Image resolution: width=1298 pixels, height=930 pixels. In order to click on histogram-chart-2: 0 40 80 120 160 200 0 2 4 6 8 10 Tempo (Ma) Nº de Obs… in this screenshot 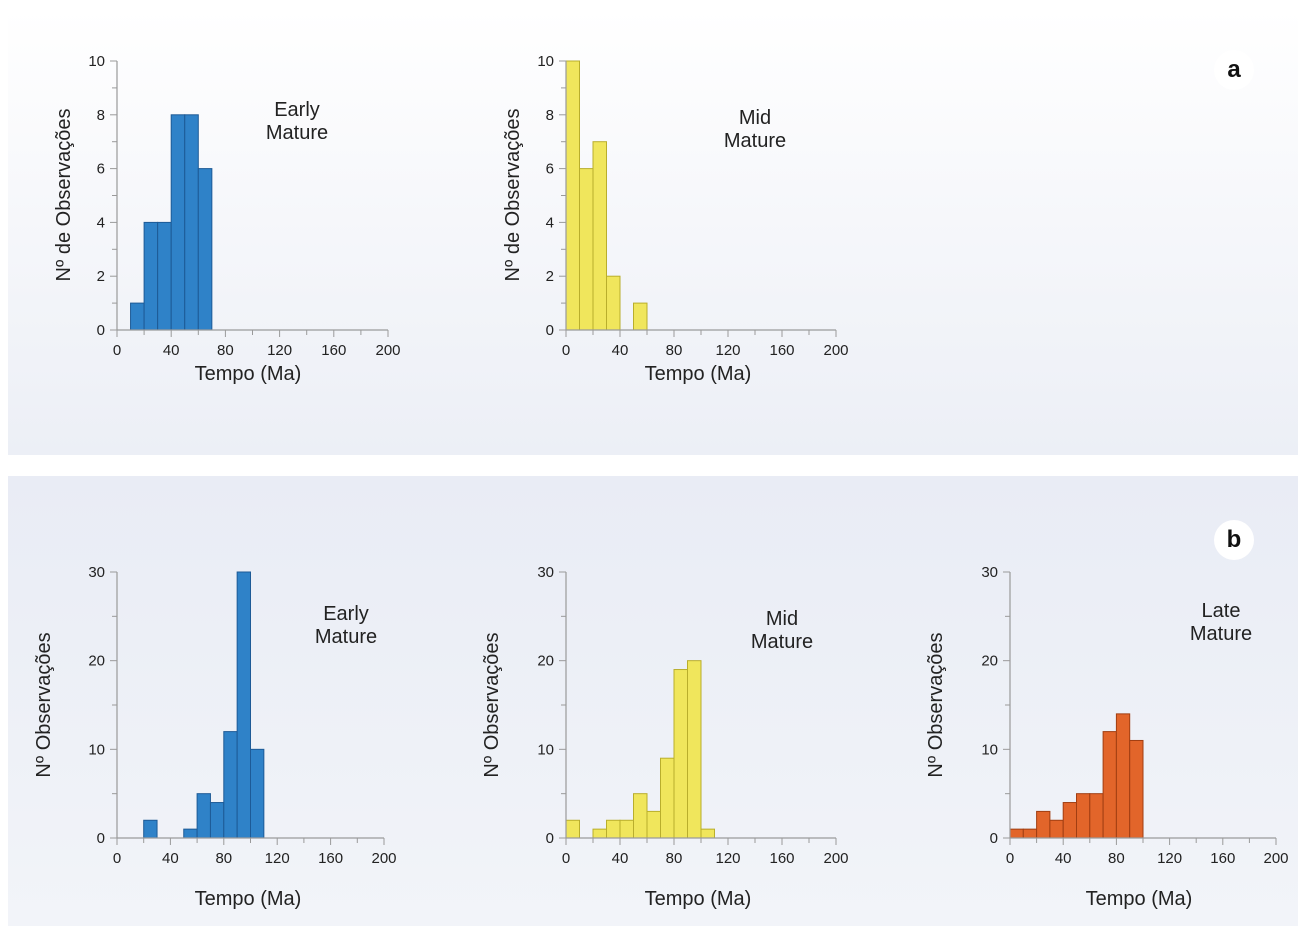, I will do `click(675, 219)`.